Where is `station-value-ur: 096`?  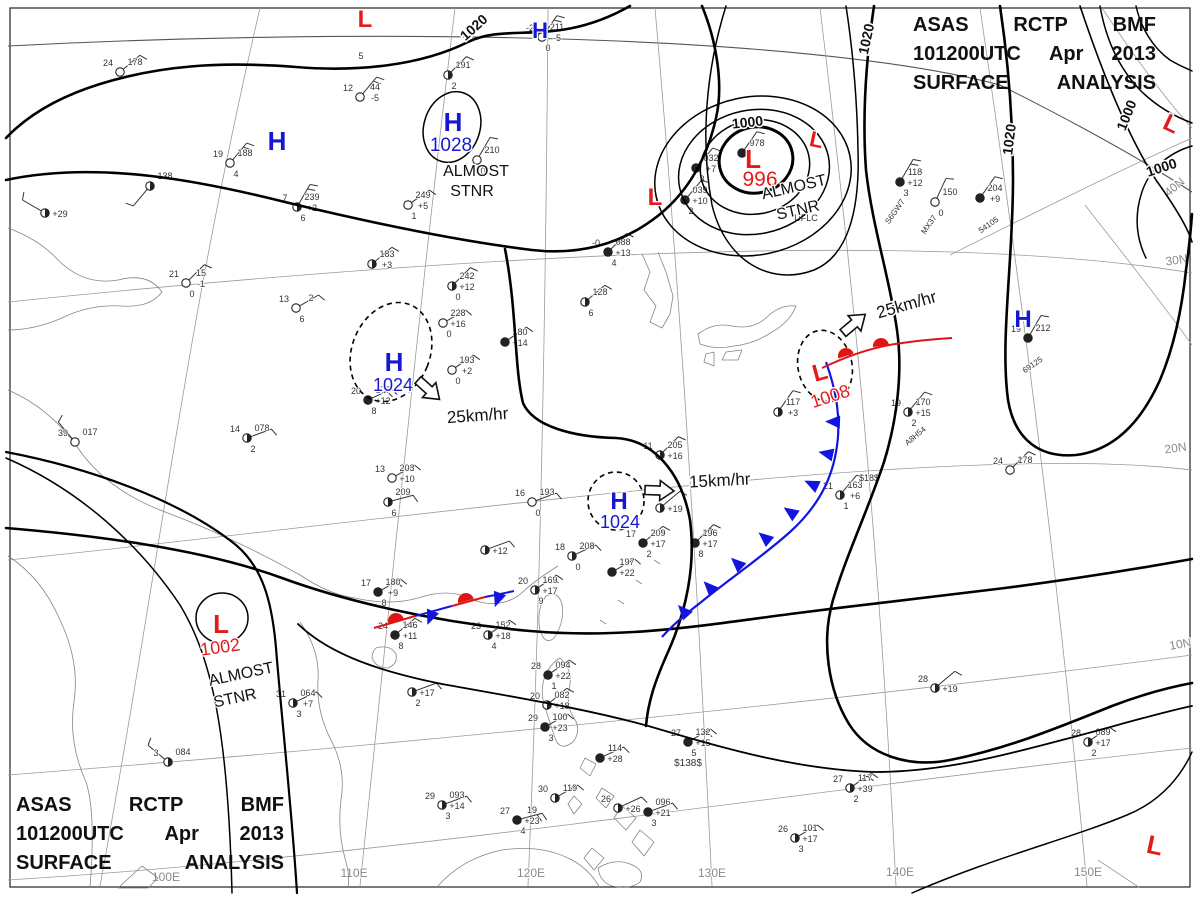
station-value-ur: 096 is located at coordinates (662, 802).